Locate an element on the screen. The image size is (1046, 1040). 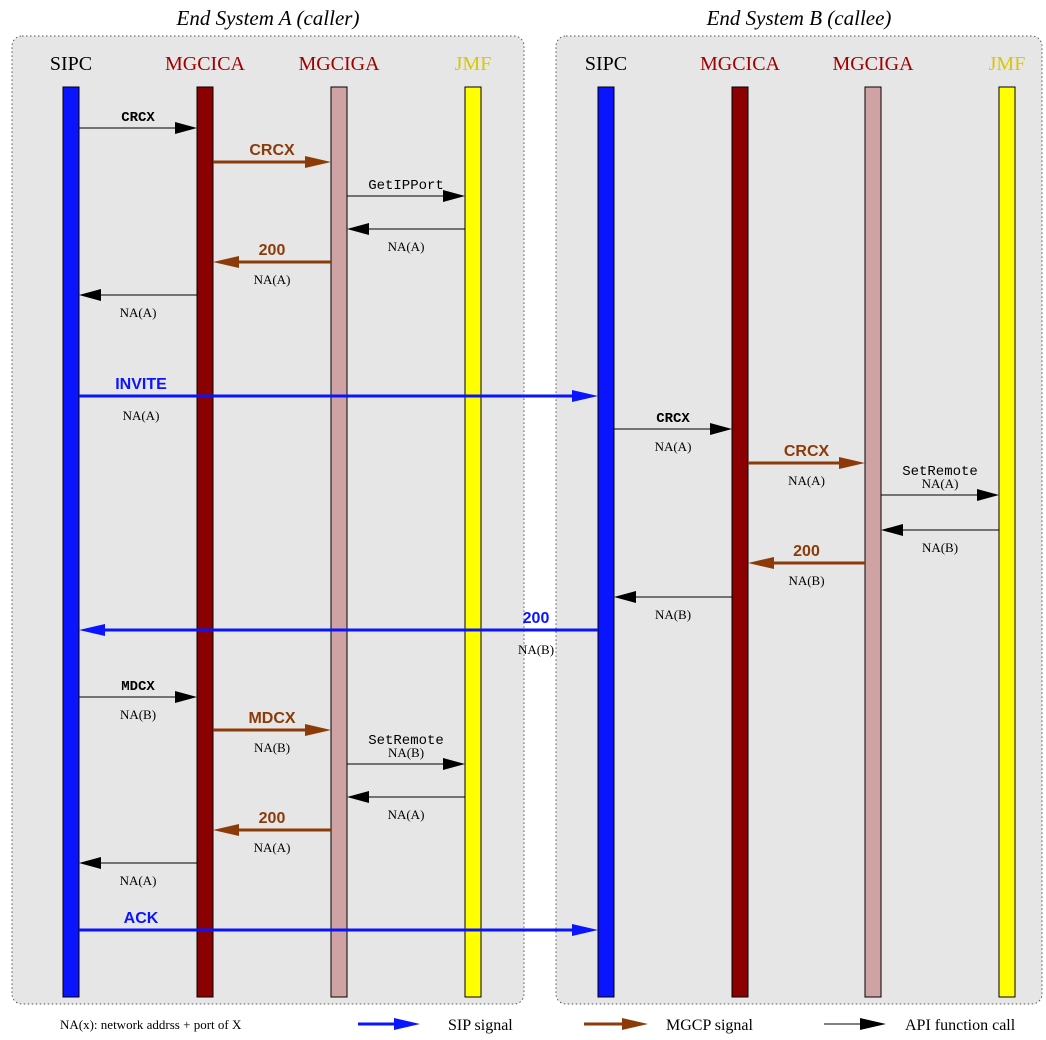
legend-sip-label: SIP signal is located at coordinates (480, 1025).